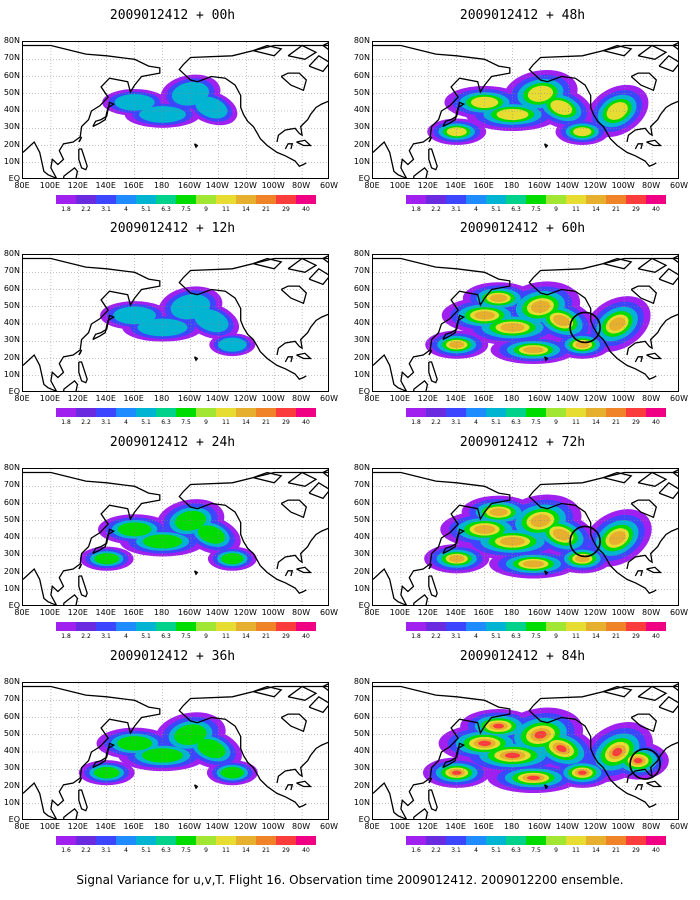  What do you see at coordinates (416, 422) in the screenshot?
I see `colorbar-label: 1.8` at bounding box center [416, 422].